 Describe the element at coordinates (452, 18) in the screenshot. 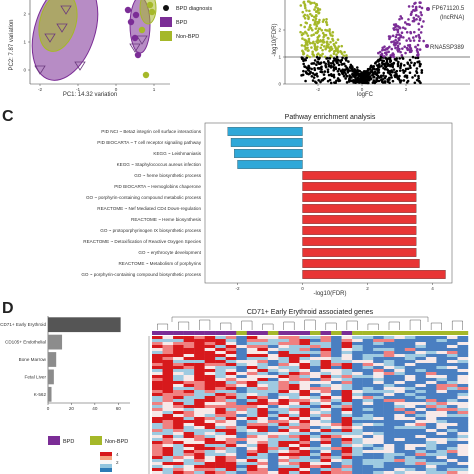

I see `volcano-annotation-lncrna: (lncRNA)` at that location.